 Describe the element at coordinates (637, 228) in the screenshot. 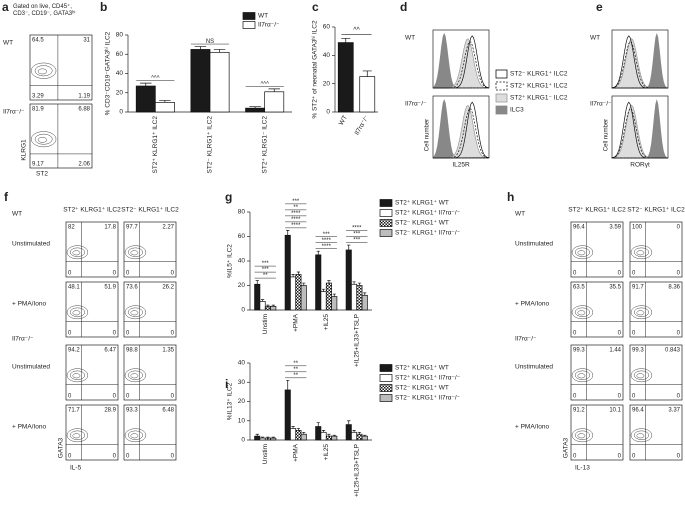

I see `quadrant-value: 100` at that location.